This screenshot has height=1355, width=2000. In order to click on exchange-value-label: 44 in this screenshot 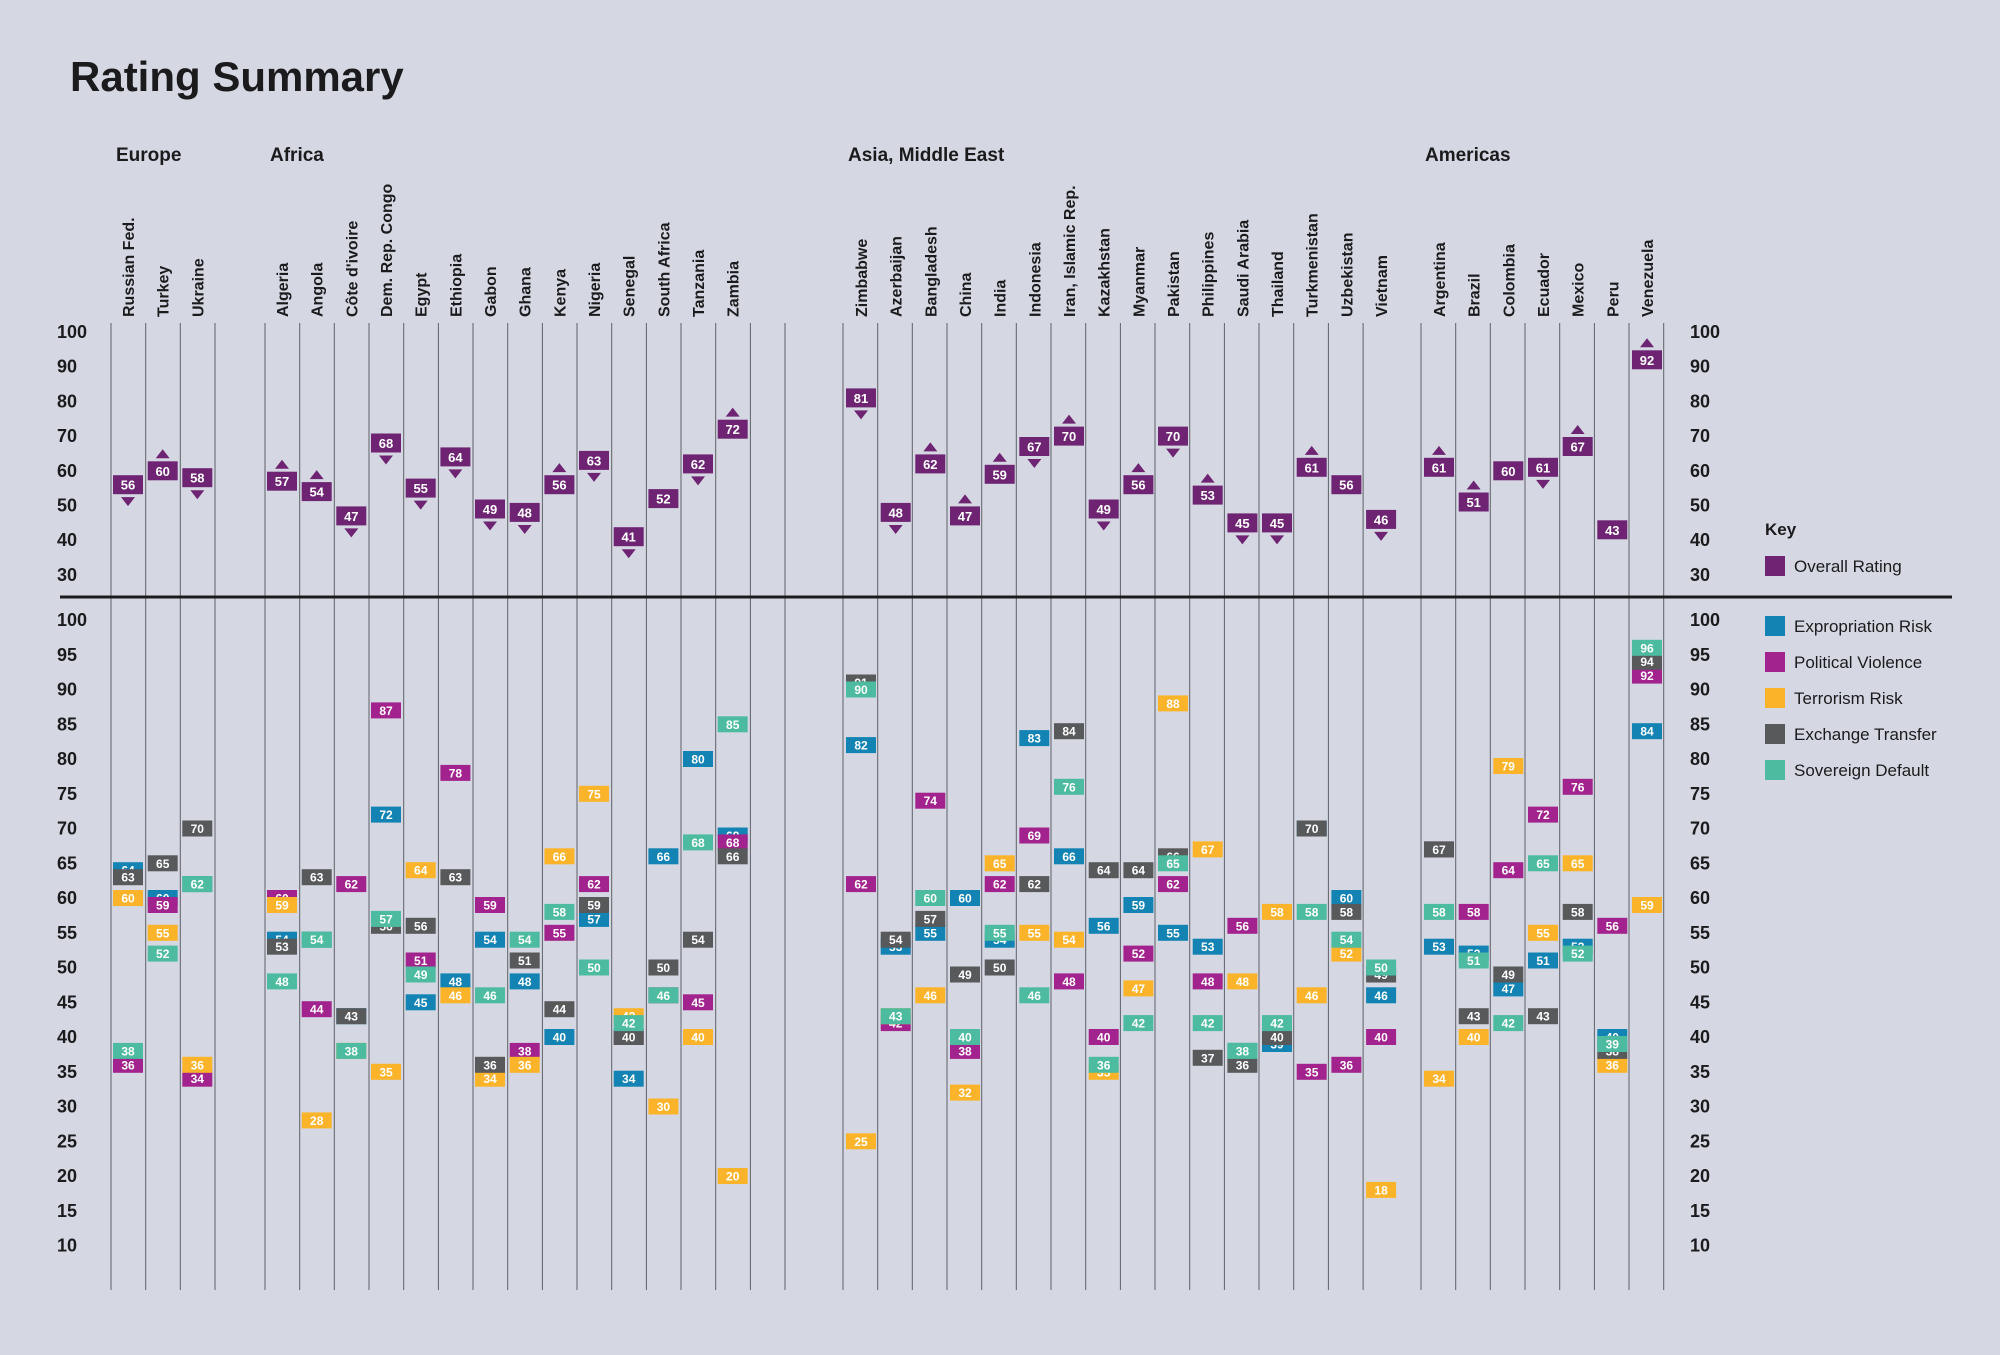, I will do `click(560, 1010)`.